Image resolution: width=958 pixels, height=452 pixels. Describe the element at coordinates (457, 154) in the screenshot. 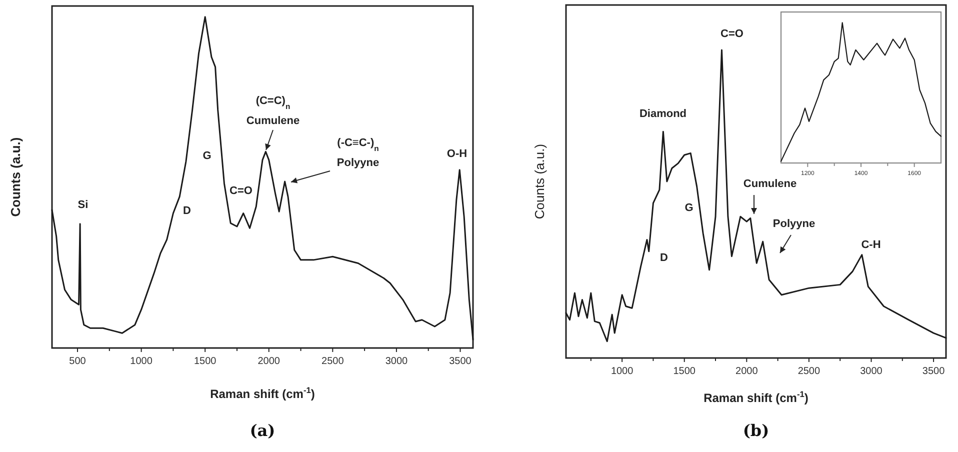

I see `annotation: O-H` at that location.